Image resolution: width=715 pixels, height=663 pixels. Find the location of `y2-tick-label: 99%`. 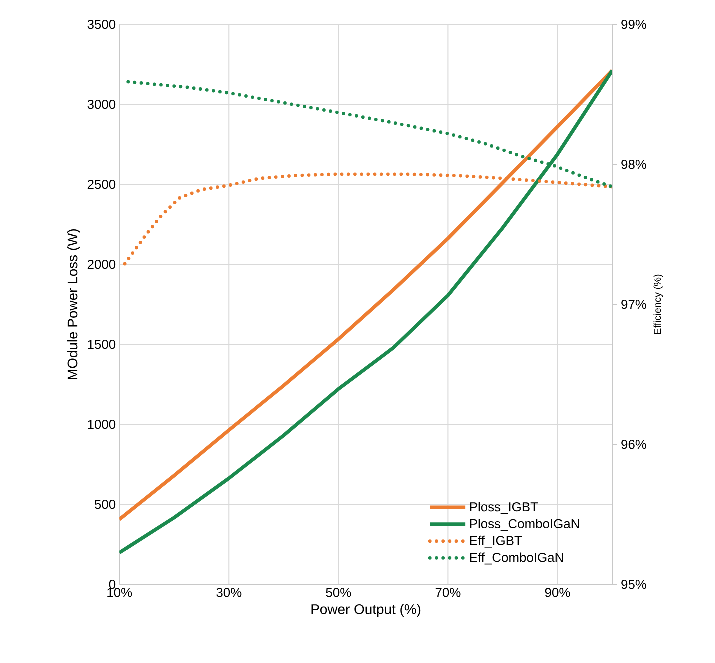

y2-tick-label: 99% is located at coordinates (634, 25).